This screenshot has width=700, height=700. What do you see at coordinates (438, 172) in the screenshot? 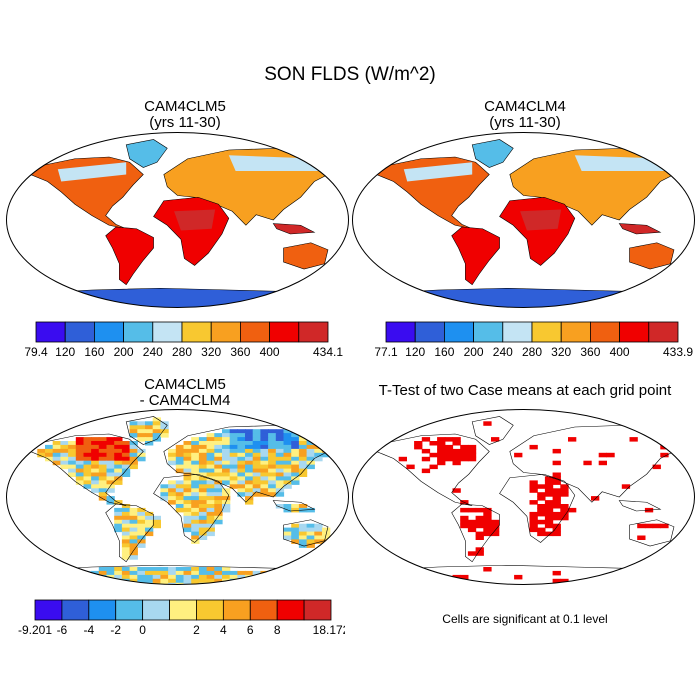
I see `land-canada-band` at bounding box center [438, 172].